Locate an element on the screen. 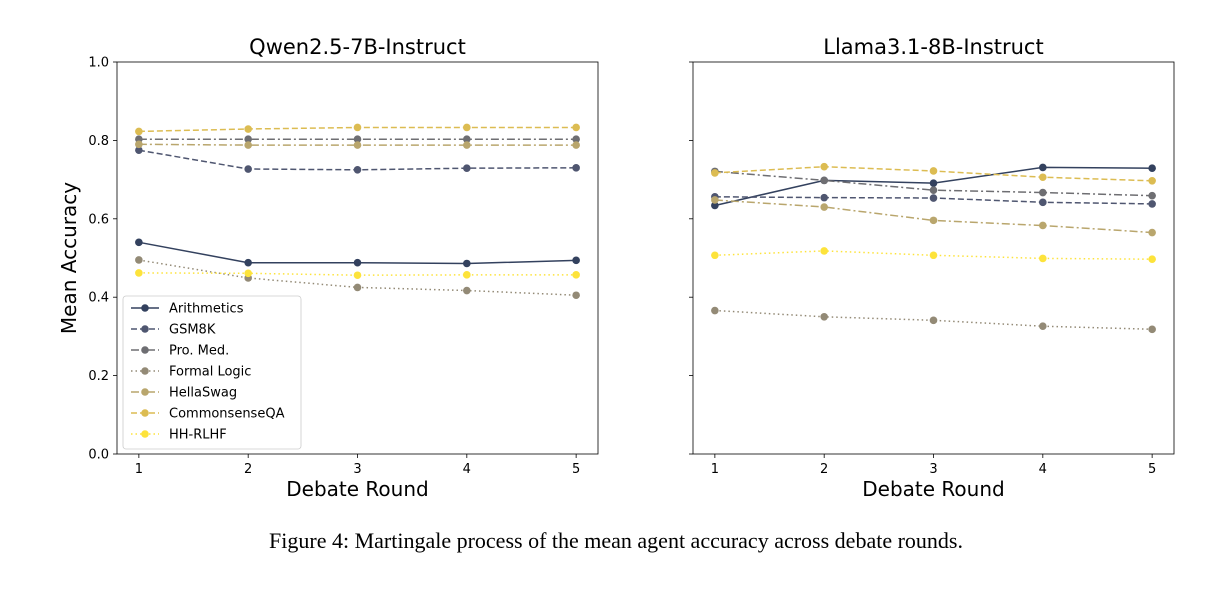  x-axis-label: Debate Round is located at coordinates (933, 489).